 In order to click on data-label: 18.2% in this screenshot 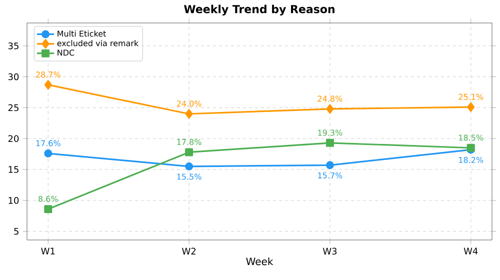, I will do `click(471, 159)`.